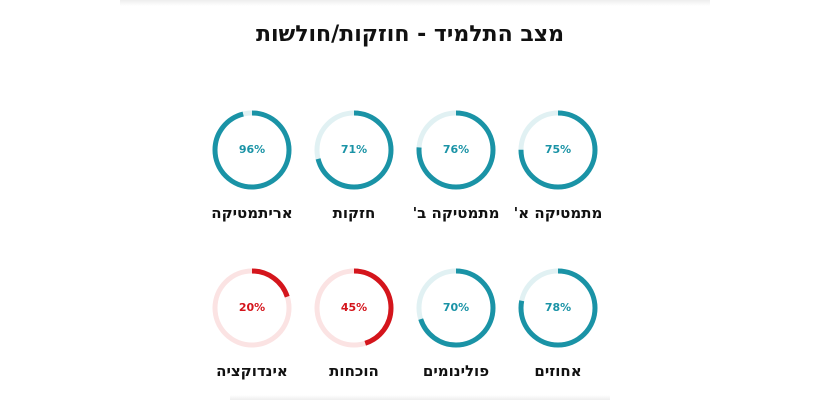 The width and height of the screenshot is (820, 400). I want to click on topic-card-arithmetic: 96% אריתמטיקה, so click(252, 165).